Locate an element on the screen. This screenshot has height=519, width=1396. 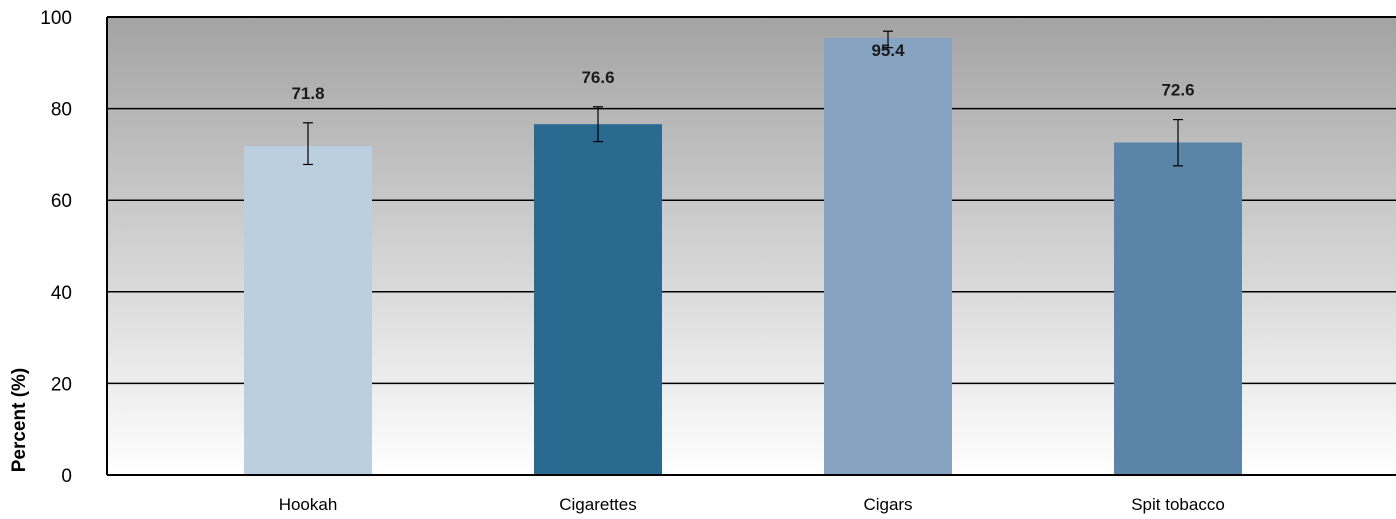
x-category-label-hookah: Hookah is located at coordinates (308, 504).